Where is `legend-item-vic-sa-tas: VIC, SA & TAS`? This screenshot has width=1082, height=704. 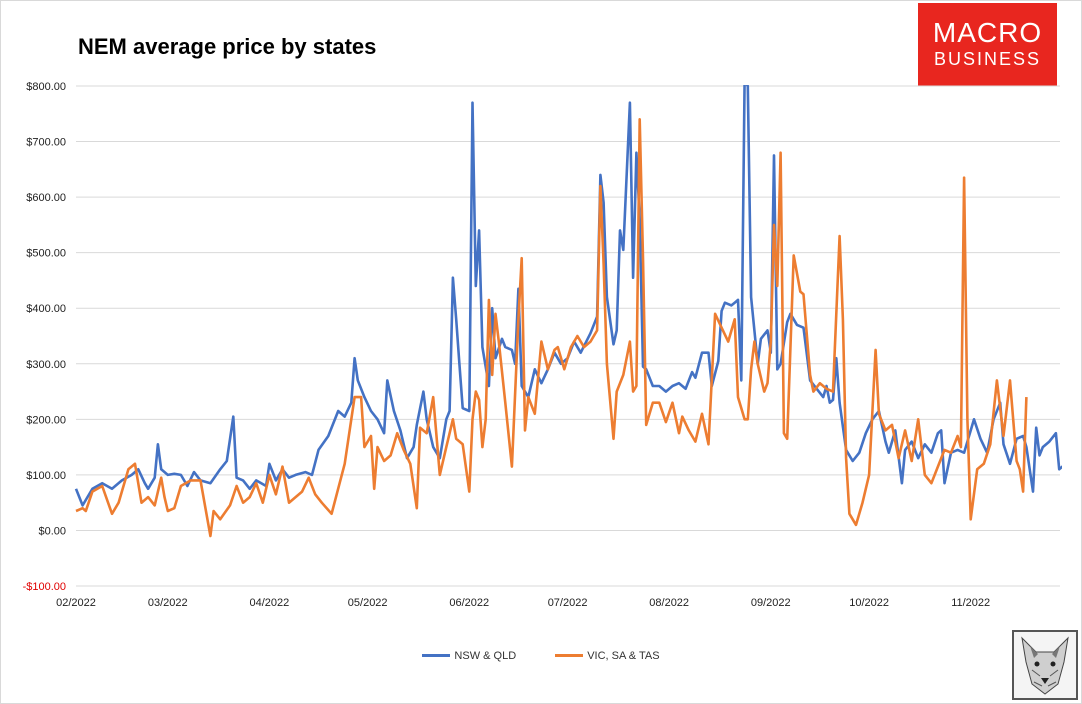 legend-item-vic-sa-tas: VIC, SA & TAS is located at coordinates (607, 655).